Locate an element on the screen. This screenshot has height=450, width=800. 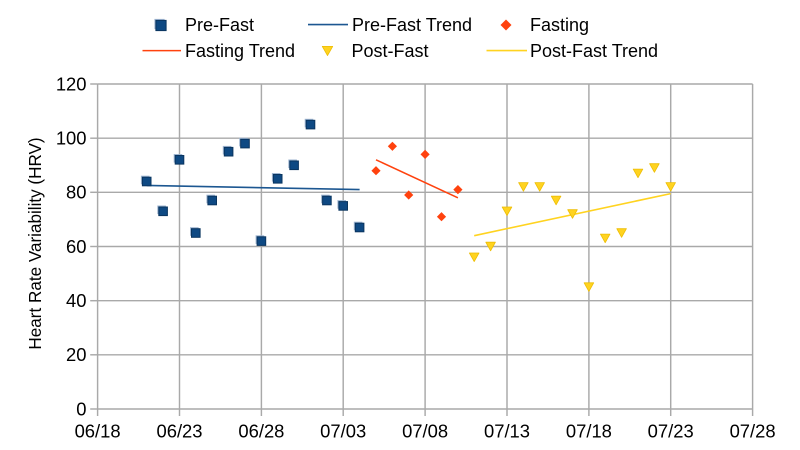
svg-text: 07/18 is located at coordinates (589, 431).